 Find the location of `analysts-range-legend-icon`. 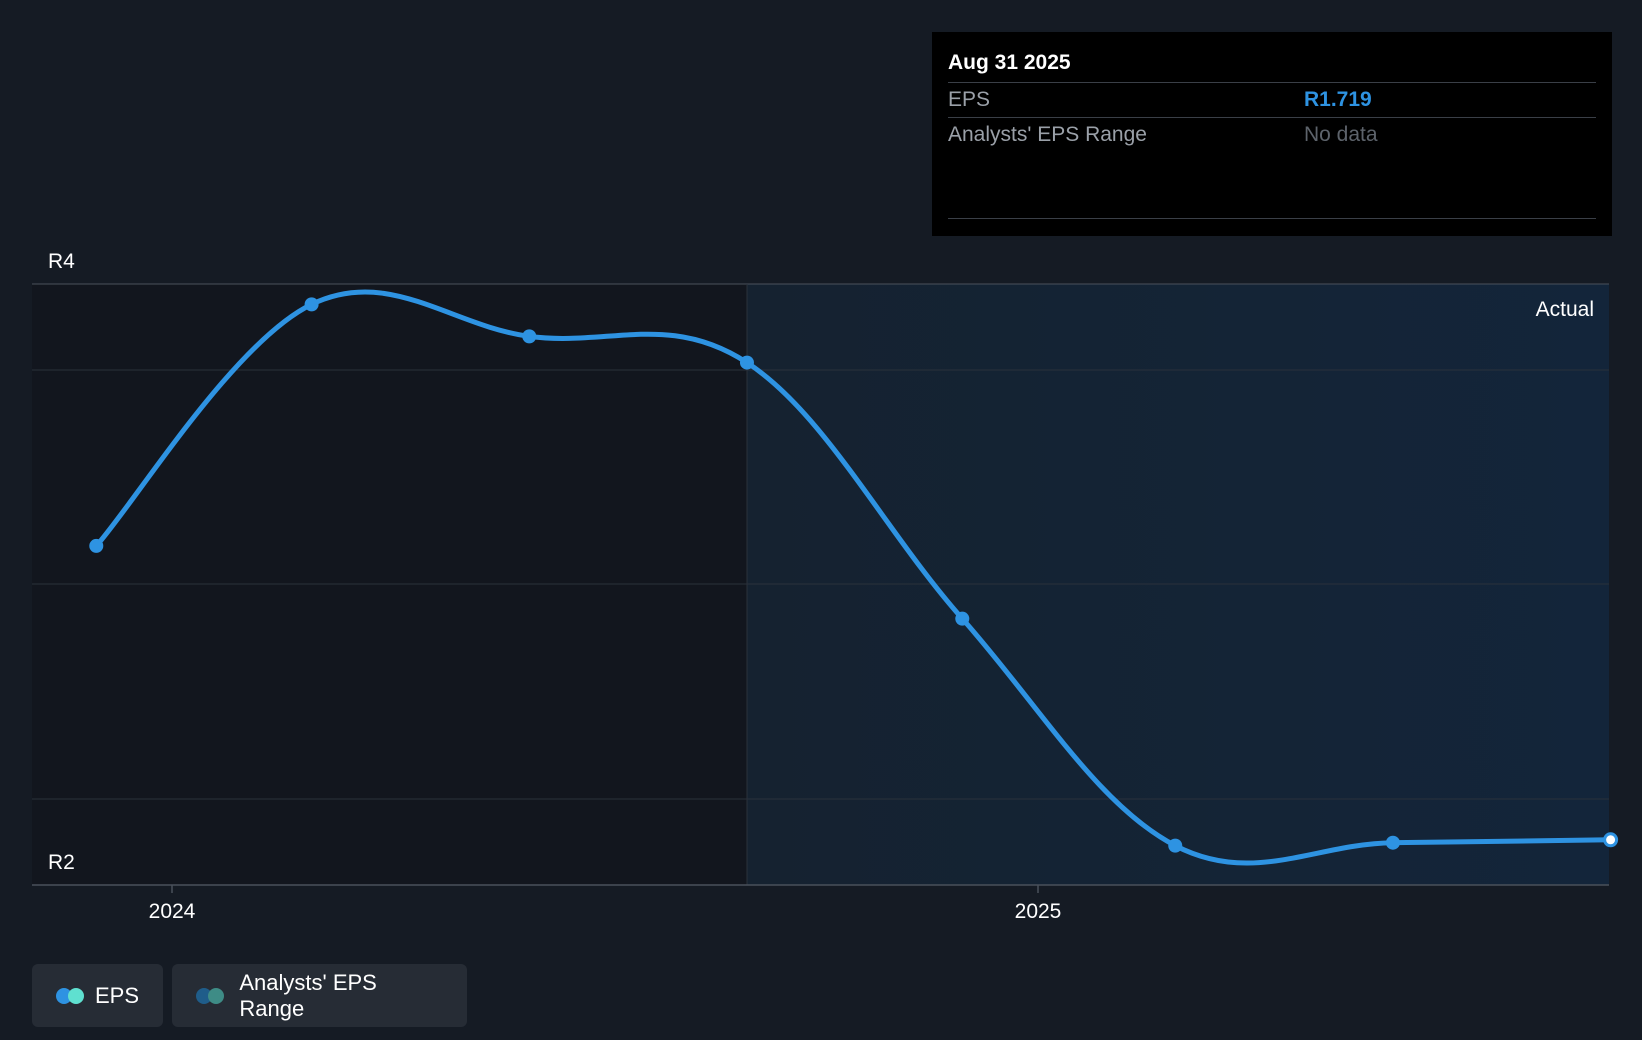

analysts-range-legend-icon is located at coordinates (210, 995).